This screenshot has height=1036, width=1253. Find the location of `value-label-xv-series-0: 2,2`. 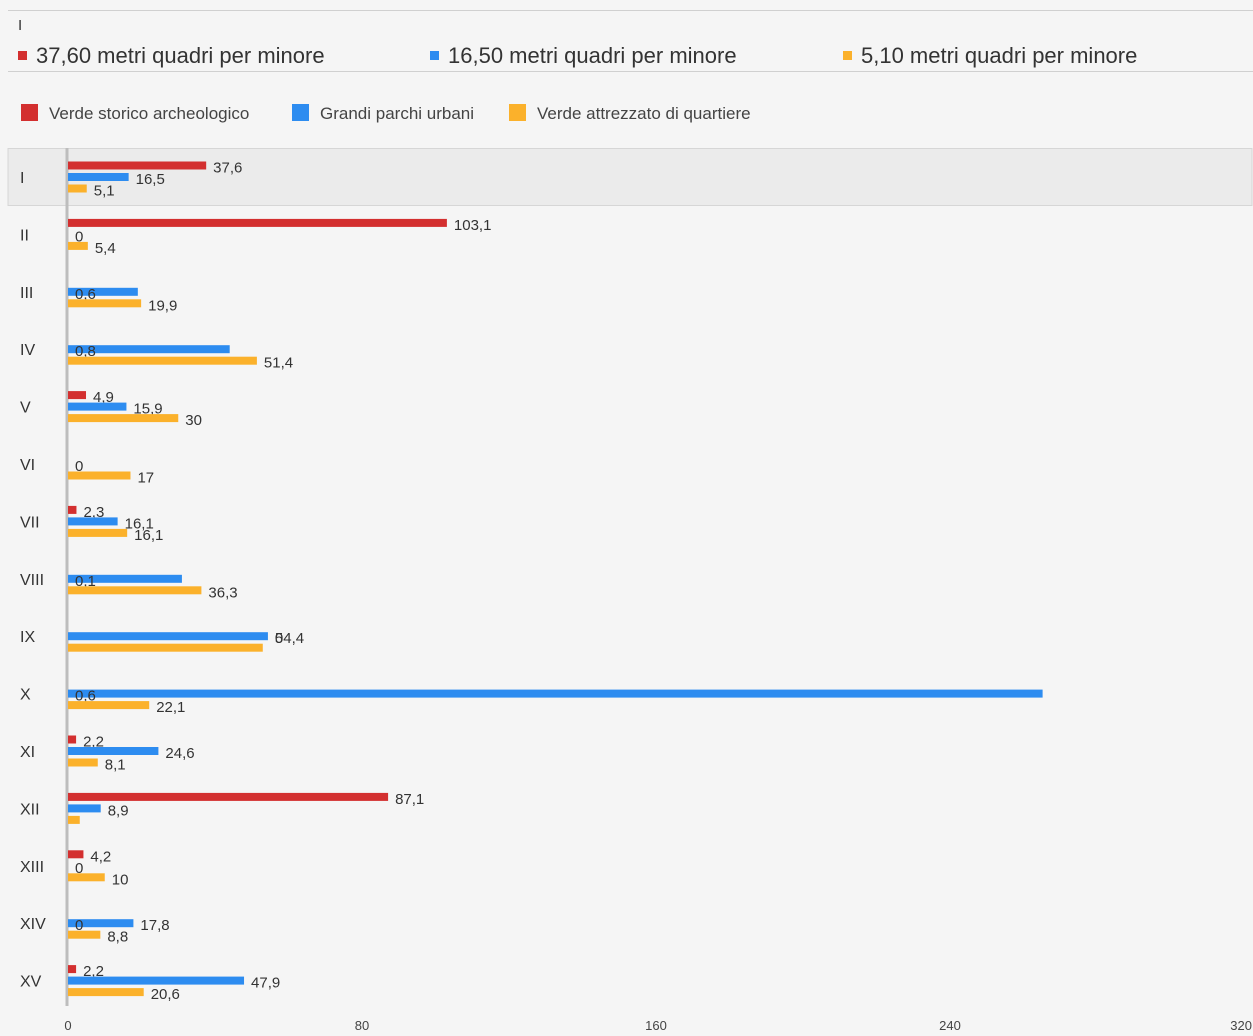

value-label-xv-series-0: 2,2 is located at coordinates (93, 971).